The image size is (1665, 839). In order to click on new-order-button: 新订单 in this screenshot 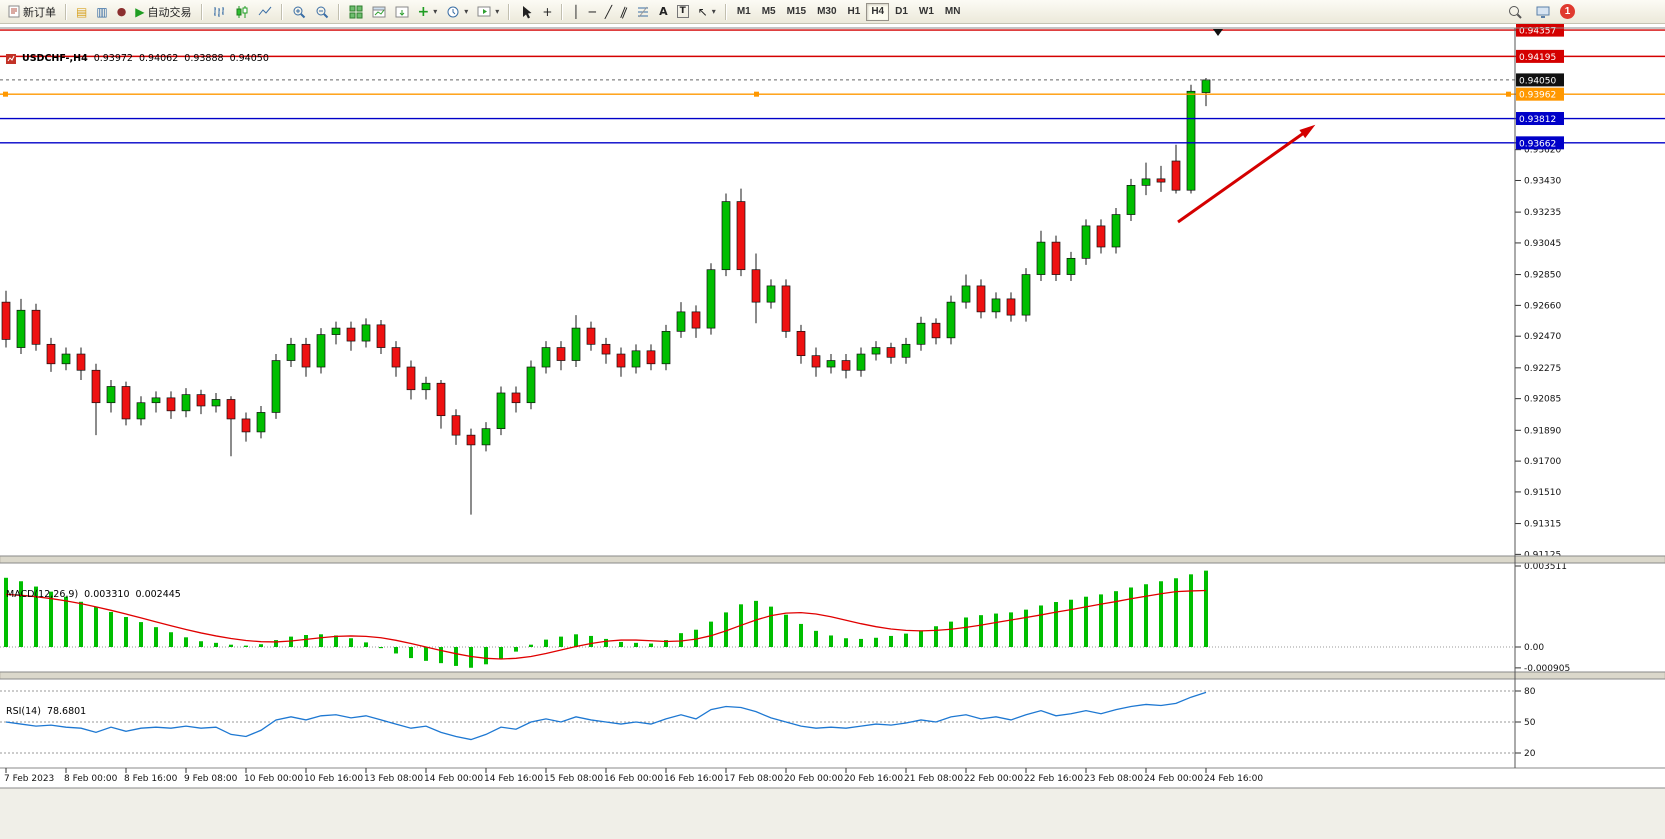, I will do `click(32, 12)`.